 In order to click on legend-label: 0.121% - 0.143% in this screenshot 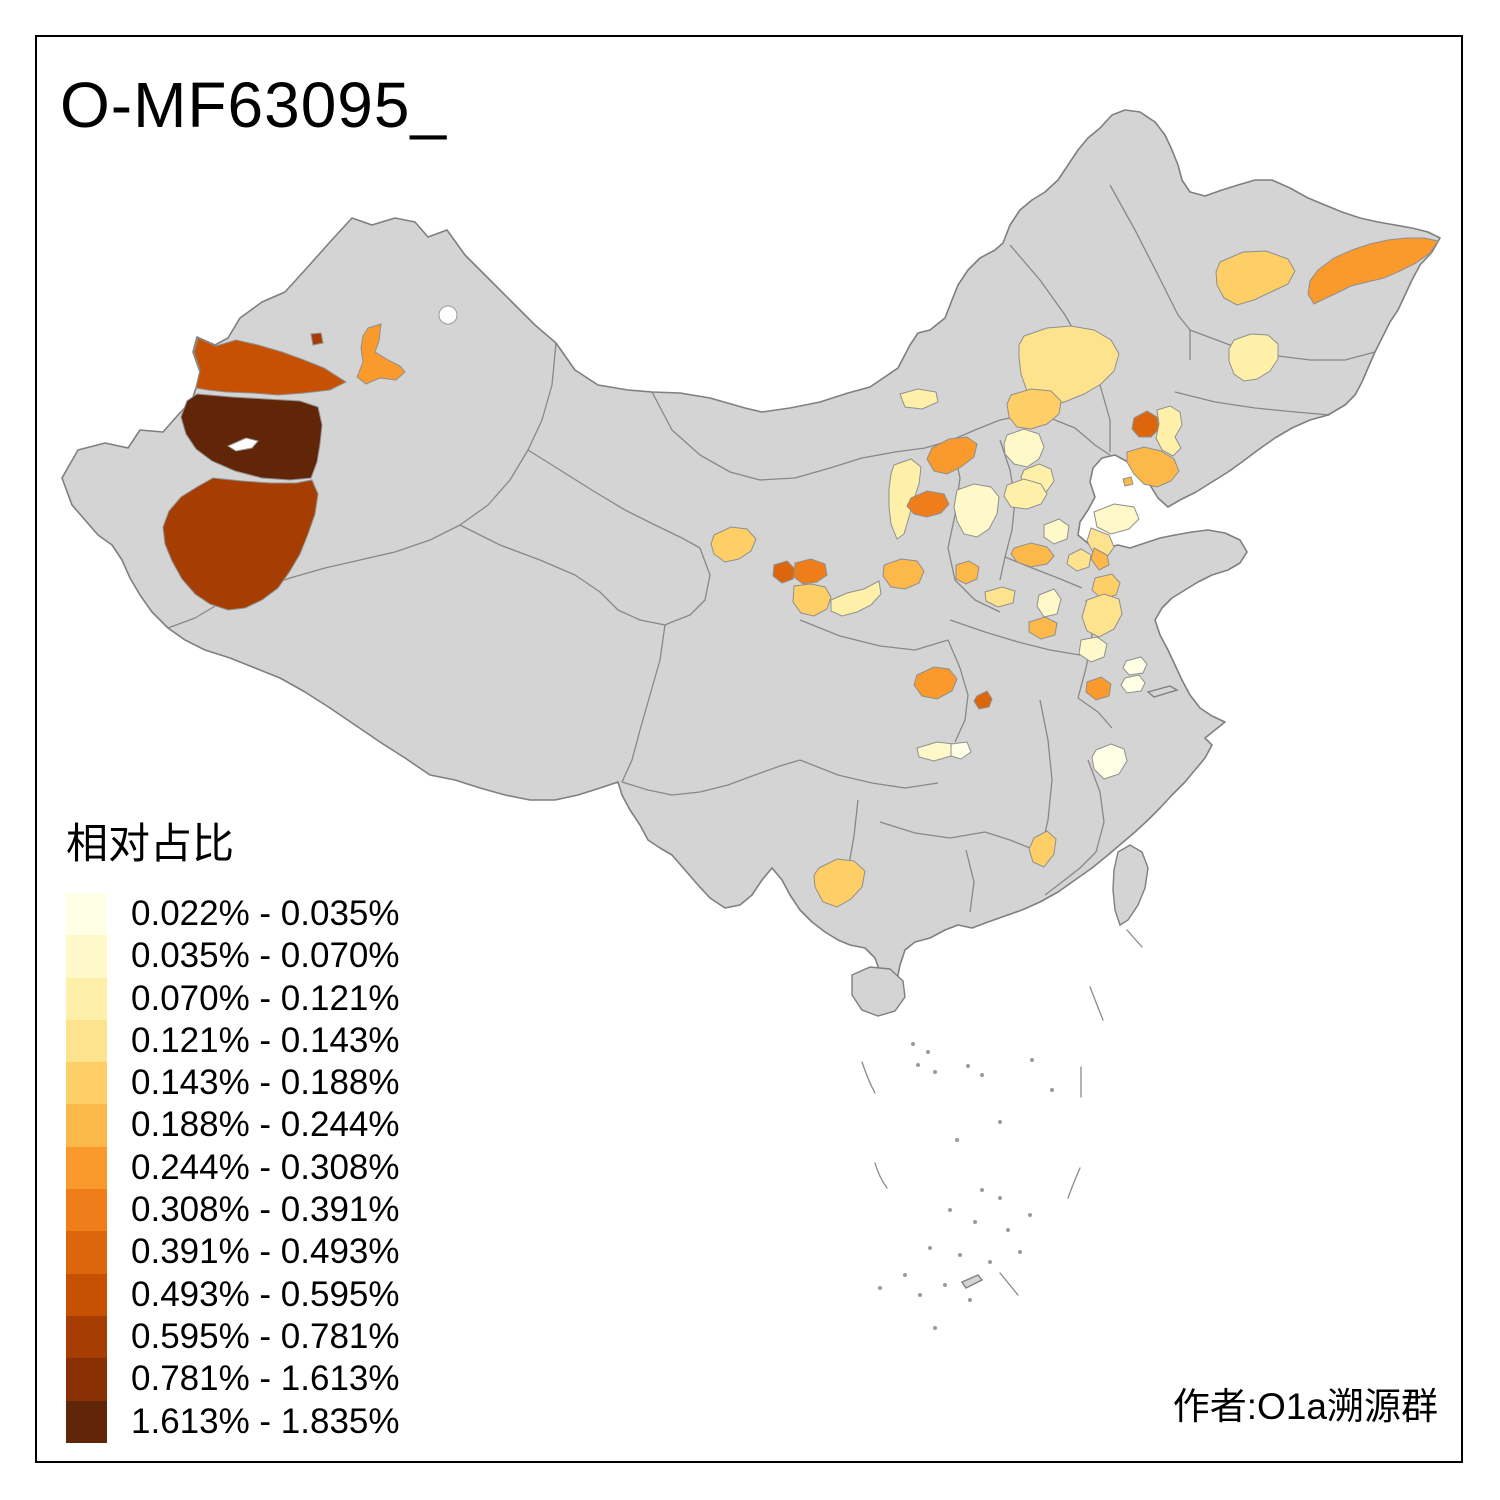, I will do `click(265, 1040)`.